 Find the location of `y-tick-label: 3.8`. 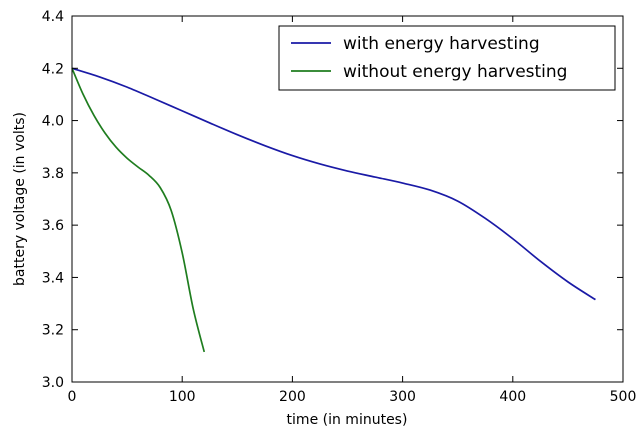

y-tick-label: 3.8 is located at coordinates (53, 174).